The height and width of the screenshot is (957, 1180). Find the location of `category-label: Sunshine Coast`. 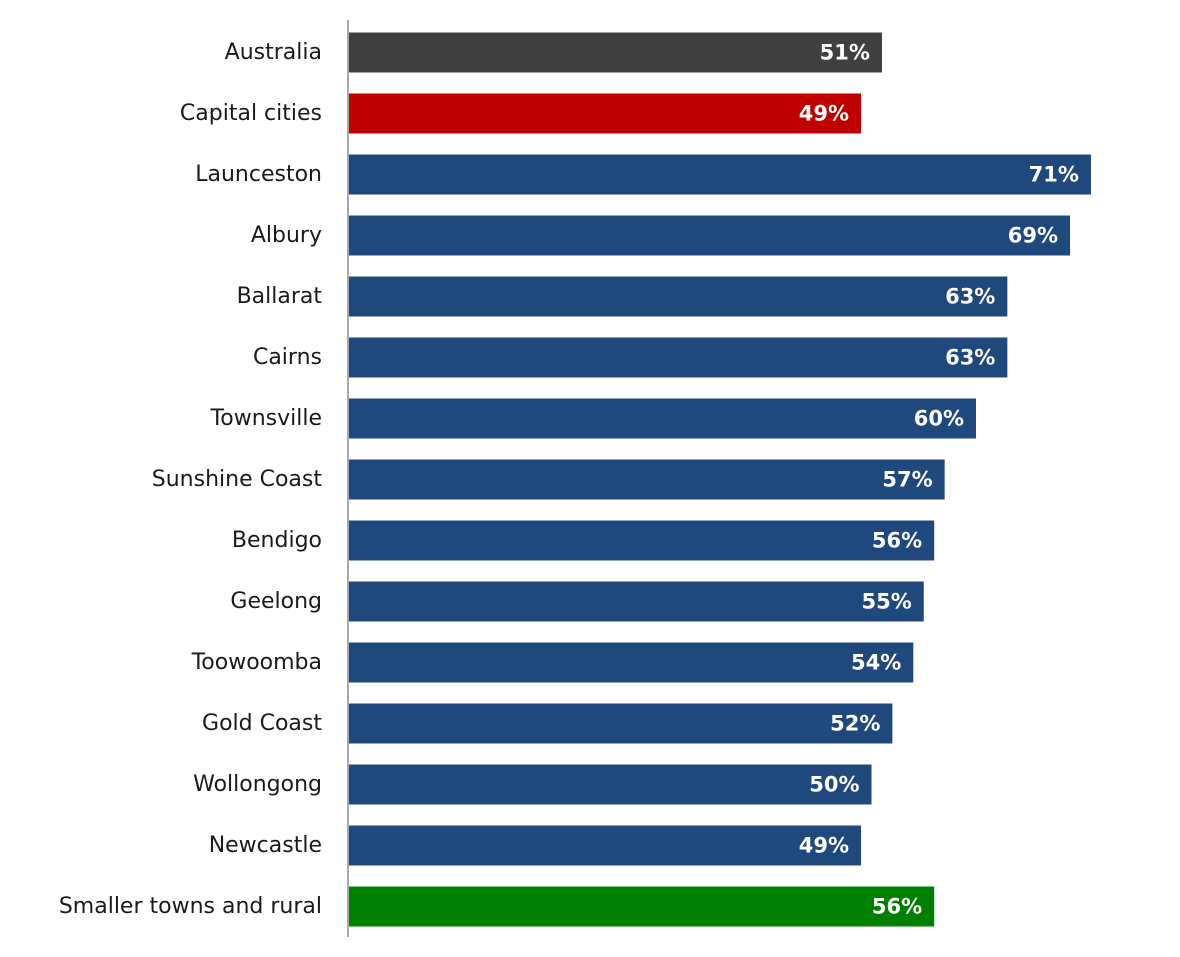

category-label: Sunshine Coast is located at coordinates (237, 479).